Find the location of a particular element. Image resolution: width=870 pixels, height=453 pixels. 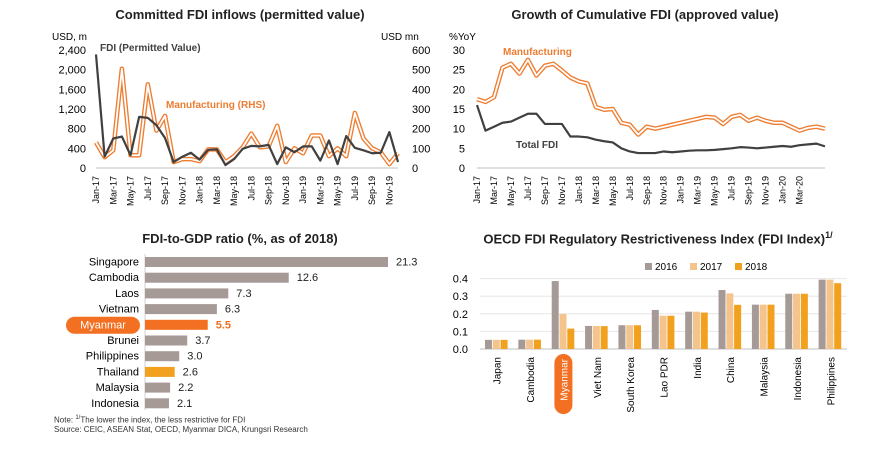

y-tick-label: 10 is located at coordinates (459, 130).